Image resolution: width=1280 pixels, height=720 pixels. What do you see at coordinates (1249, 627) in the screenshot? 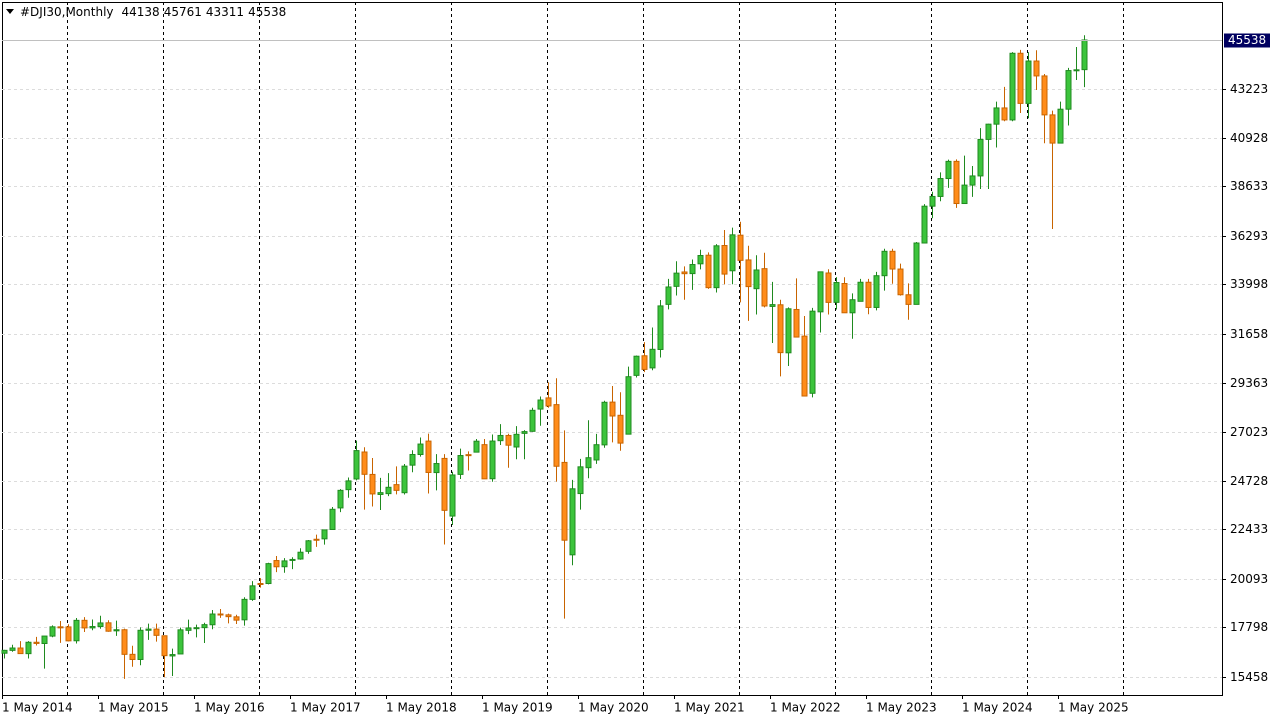
I see `y-tick-label: 17798` at bounding box center [1249, 627].